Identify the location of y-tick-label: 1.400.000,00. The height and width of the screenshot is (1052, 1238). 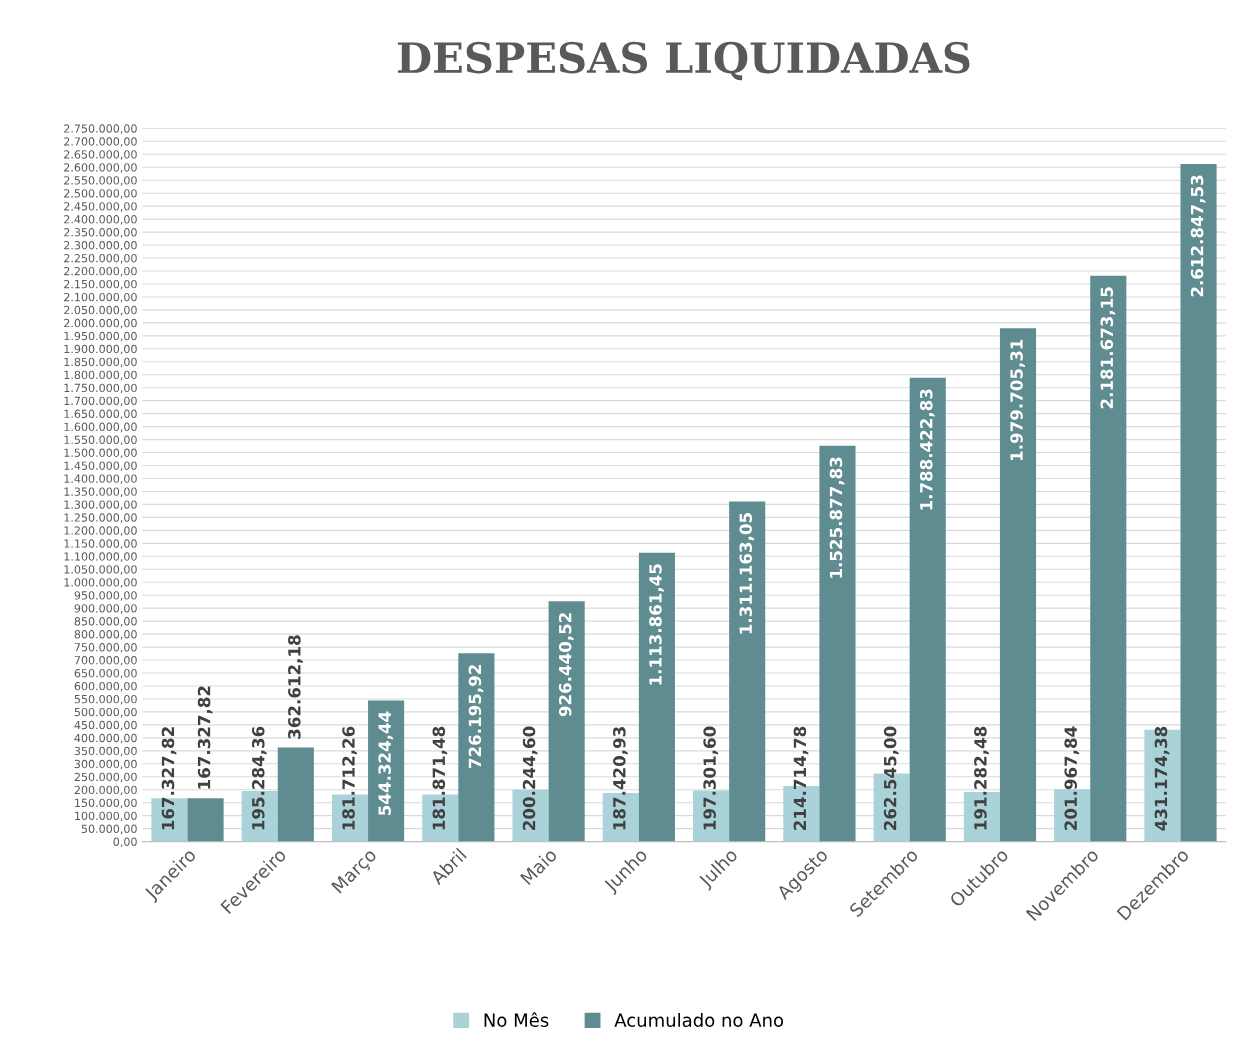
(100, 479).